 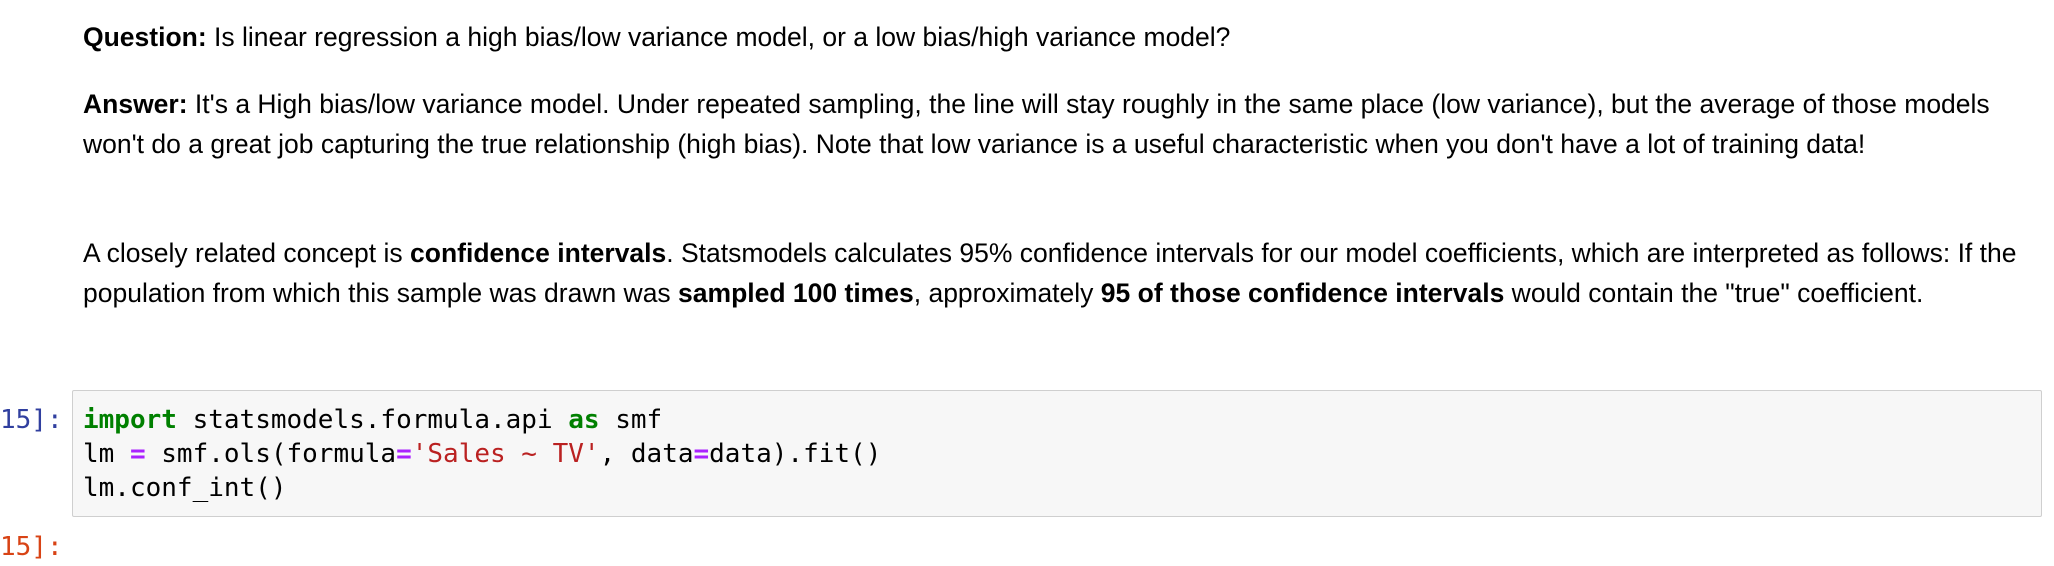 What do you see at coordinates (584, 420) in the screenshot?
I see `keyword-as: as` at bounding box center [584, 420].